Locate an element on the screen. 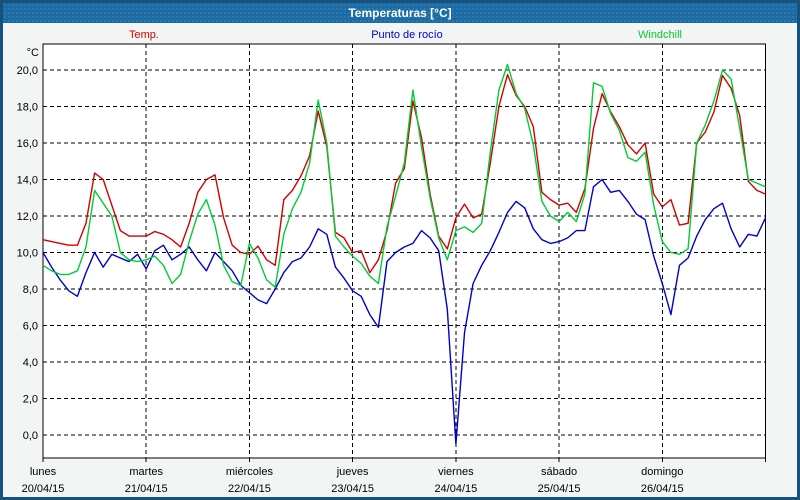 The image size is (800, 500). x-day-name-label: lunes is located at coordinates (43, 472).